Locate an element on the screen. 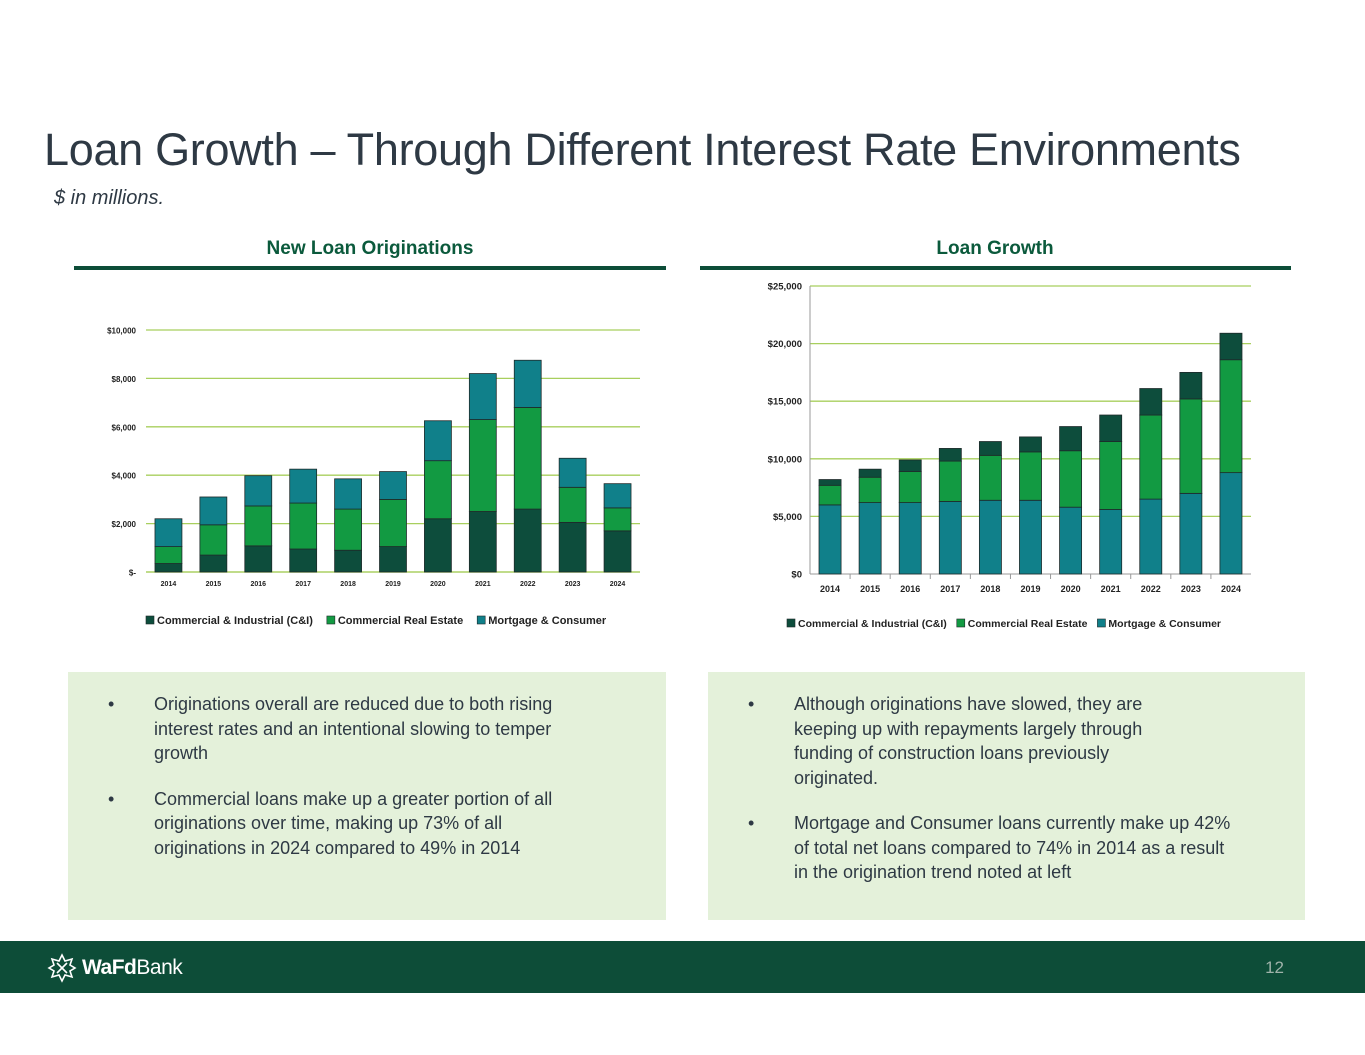  brand-name-bold: WaFd is located at coordinates (109, 967).